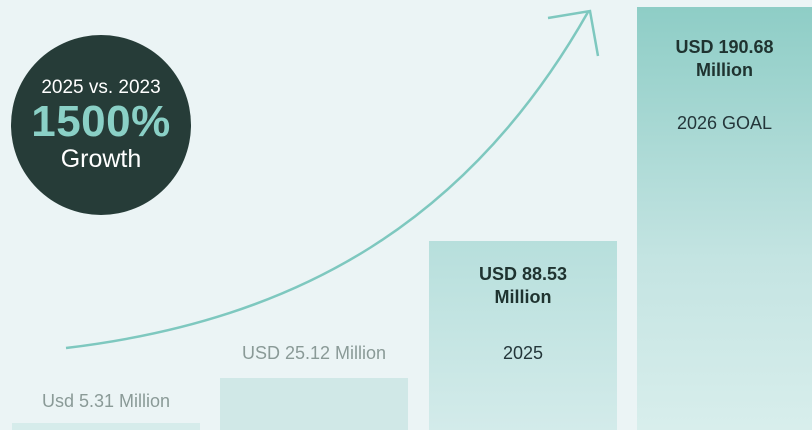 Image resolution: width=812 pixels, height=430 pixels. What do you see at coordinates (106, 401) in the screenshot?
I see `bar-1-value-label: Usd 5.31 Million` at bounding box center [106, 401].